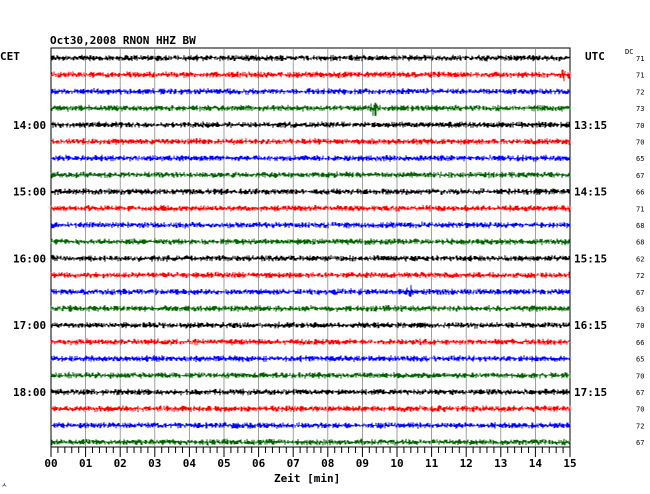 The image size is (650, 494). What do you see at coordinates (327, 463) in the screenshot?
I see `x-tick-label: 08` at bounding box center [327, 463].